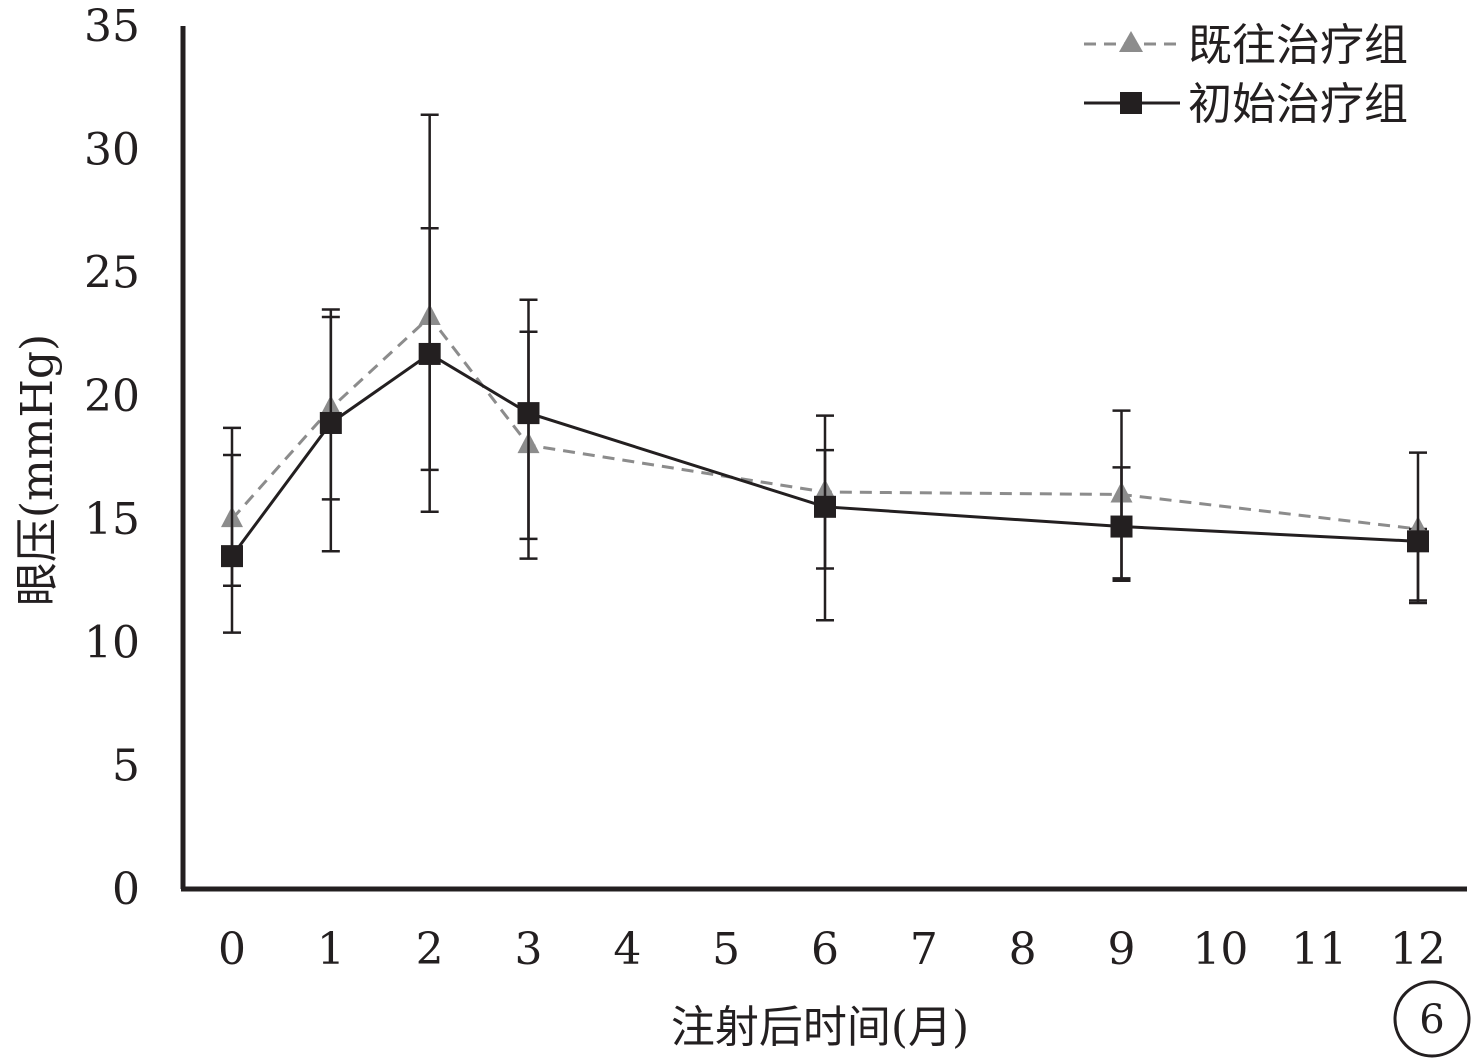  I want to click on legend-swatch-square-marker, so click(1131, 103).